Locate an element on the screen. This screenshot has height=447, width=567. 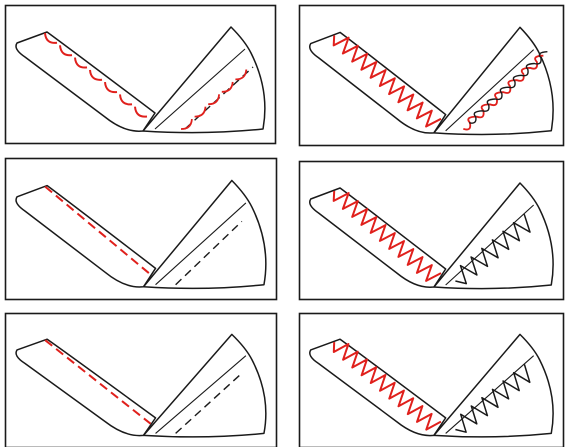
panel-dashed-dashed is located at coordinates (141, 379).